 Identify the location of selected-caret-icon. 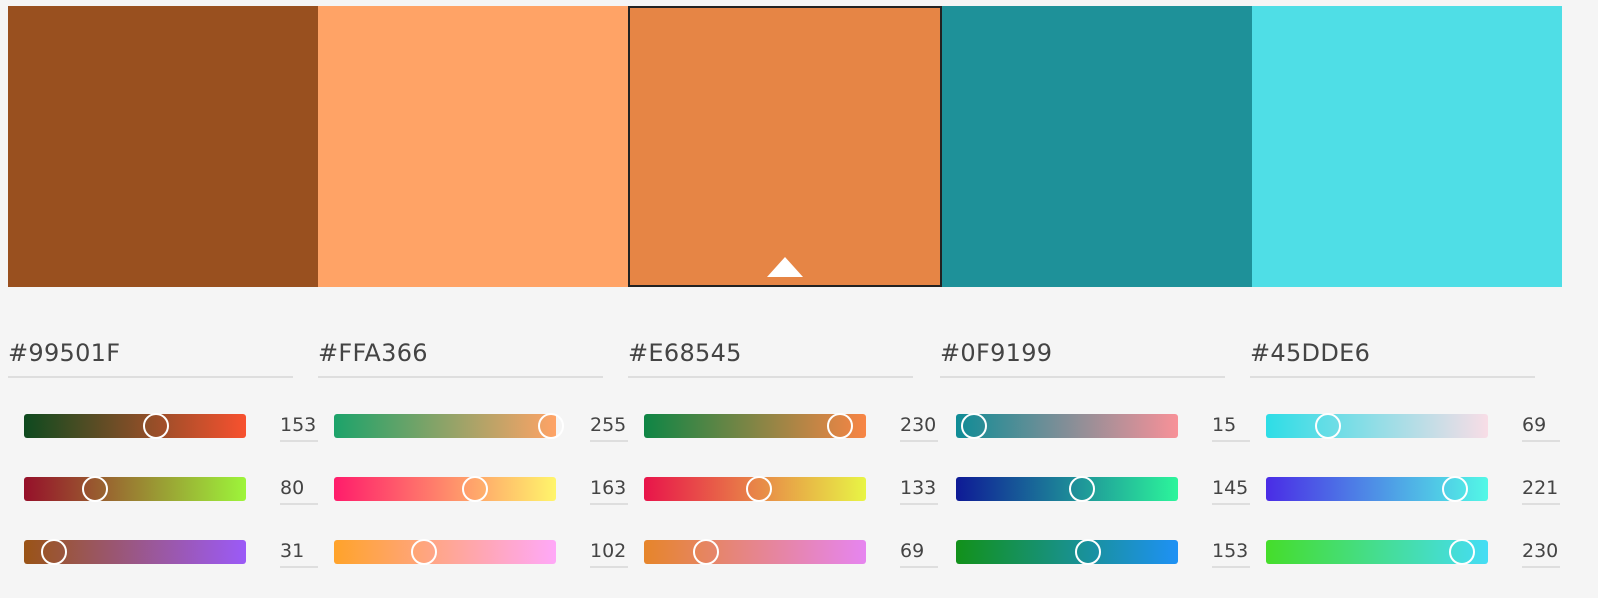
(785, 267).